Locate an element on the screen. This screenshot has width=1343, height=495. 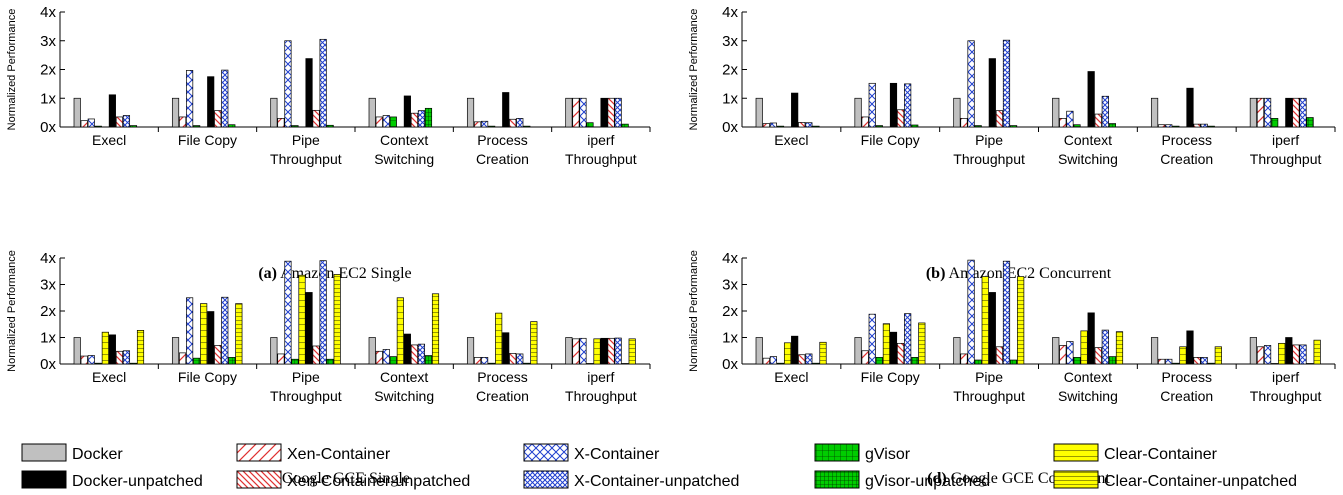
bar-xen-container-unpatched-iperf-throughput is located at coordinates (1296, 112).